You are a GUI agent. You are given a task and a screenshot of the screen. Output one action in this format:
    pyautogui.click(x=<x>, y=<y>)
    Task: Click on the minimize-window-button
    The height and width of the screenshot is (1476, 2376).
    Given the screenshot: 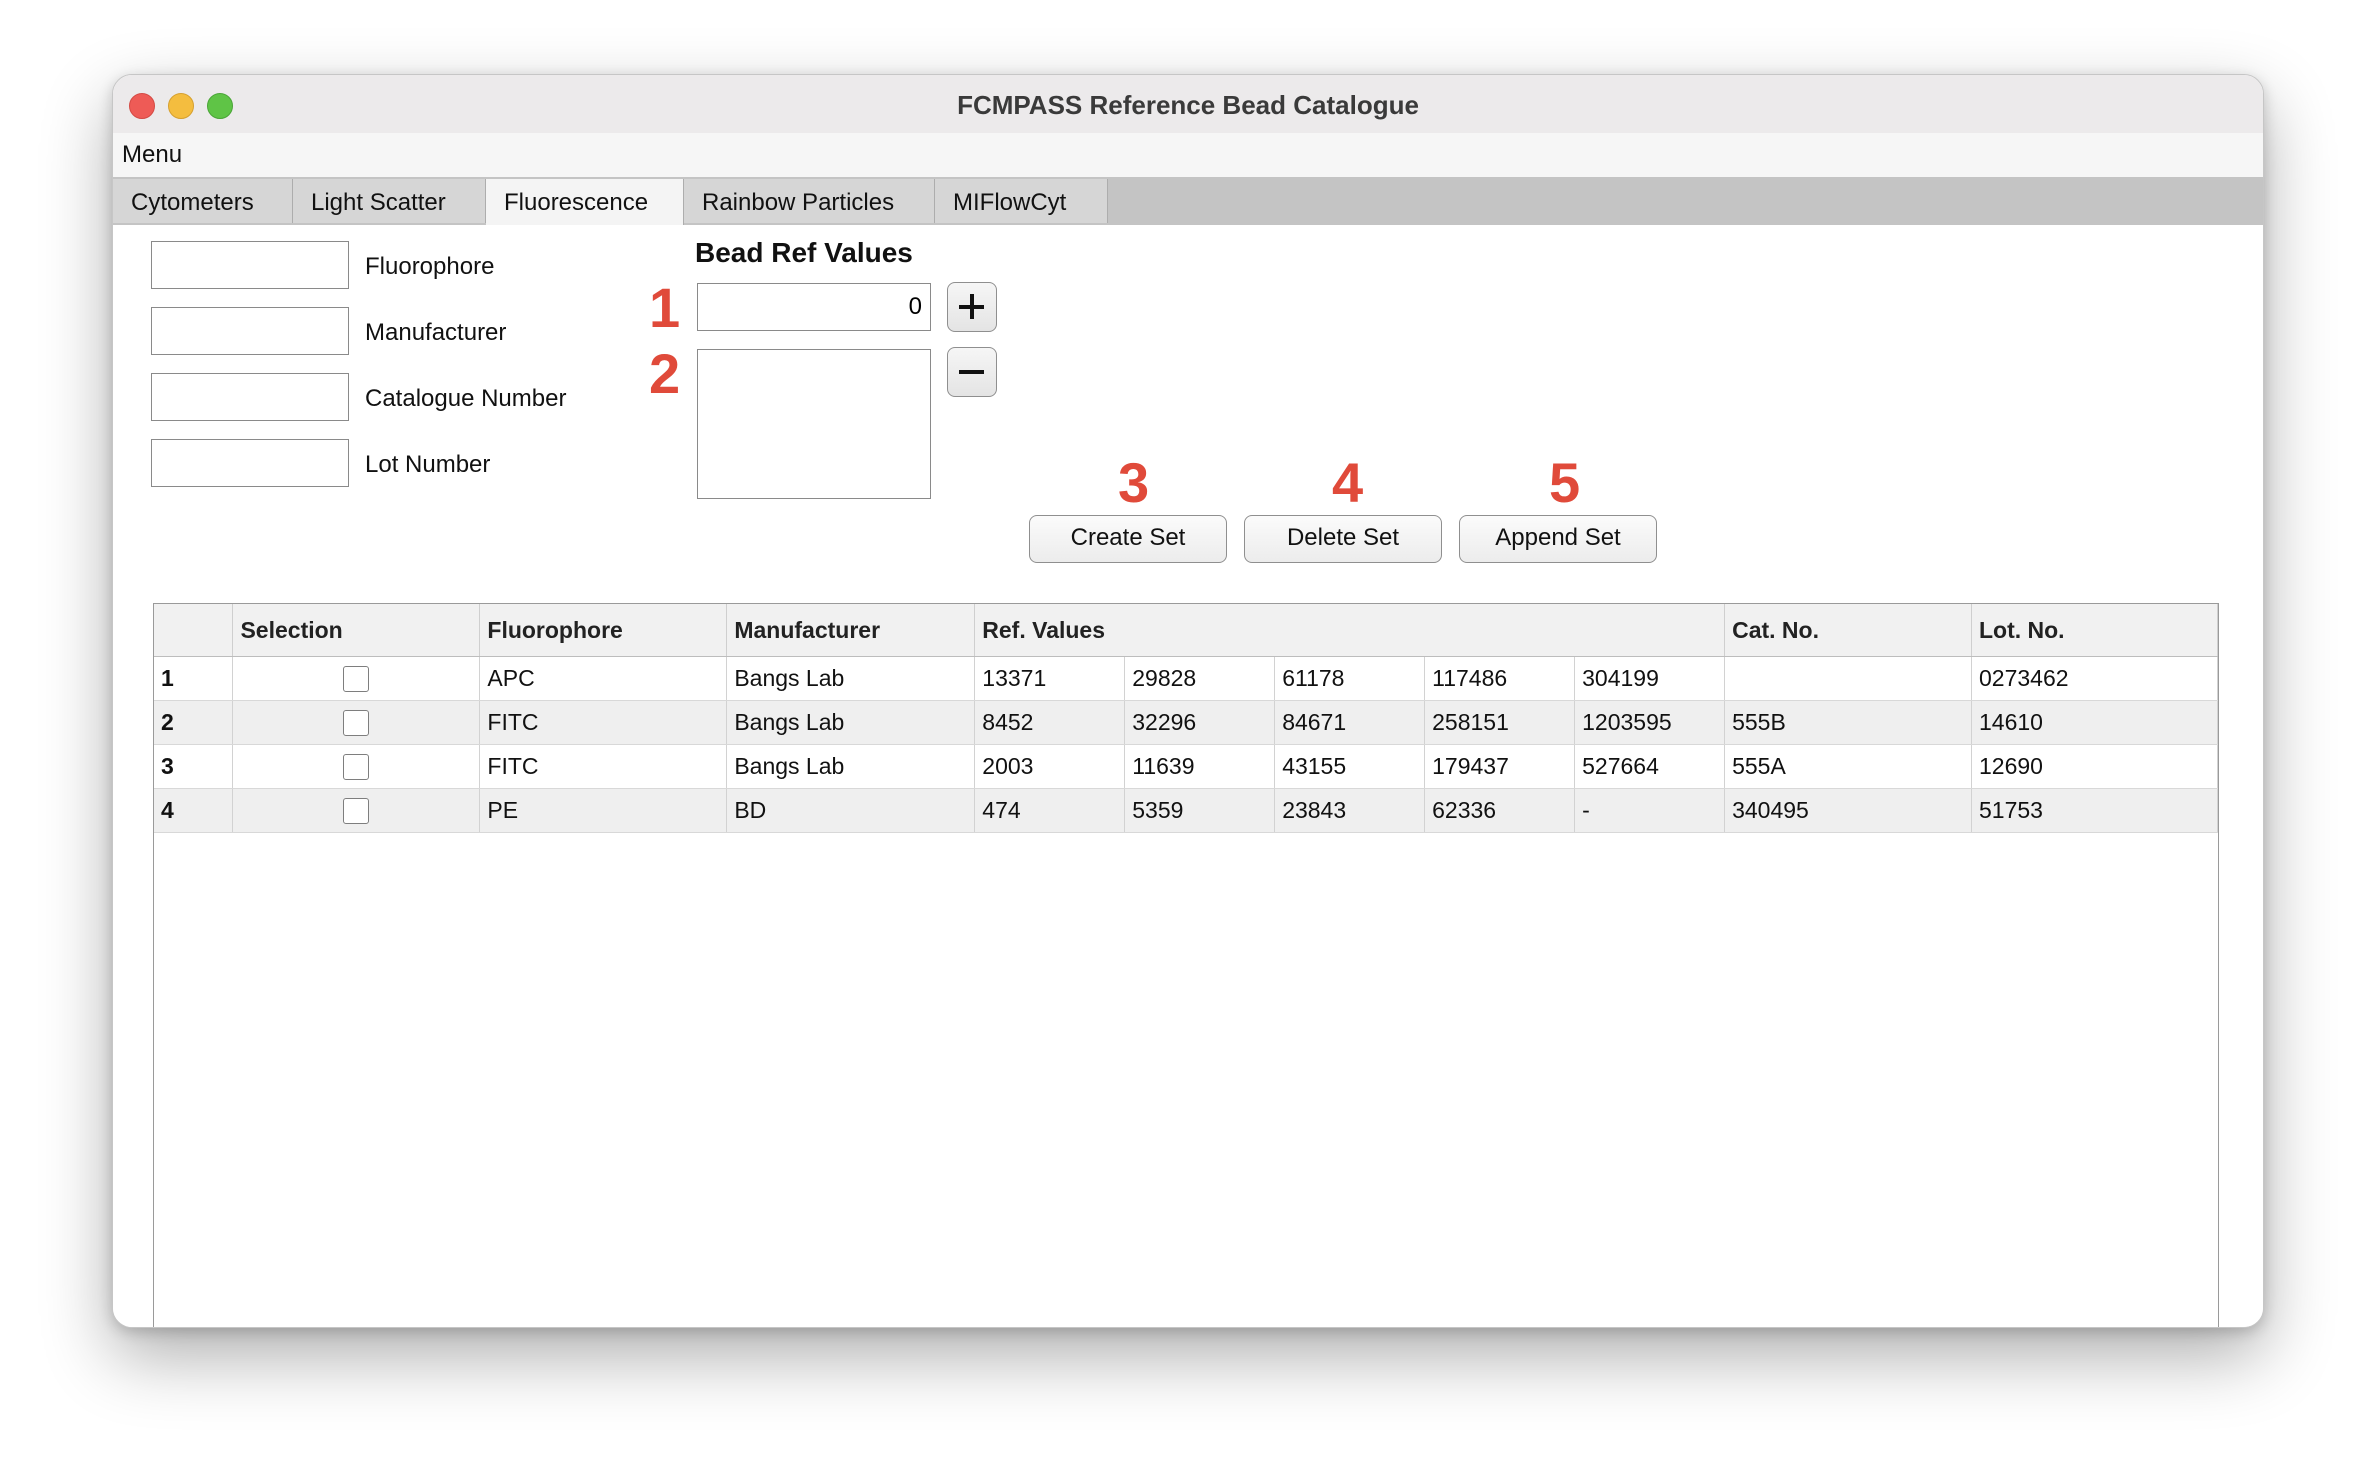 What is the action you would take?
    pyautogui.click(x=181, y=106)
    